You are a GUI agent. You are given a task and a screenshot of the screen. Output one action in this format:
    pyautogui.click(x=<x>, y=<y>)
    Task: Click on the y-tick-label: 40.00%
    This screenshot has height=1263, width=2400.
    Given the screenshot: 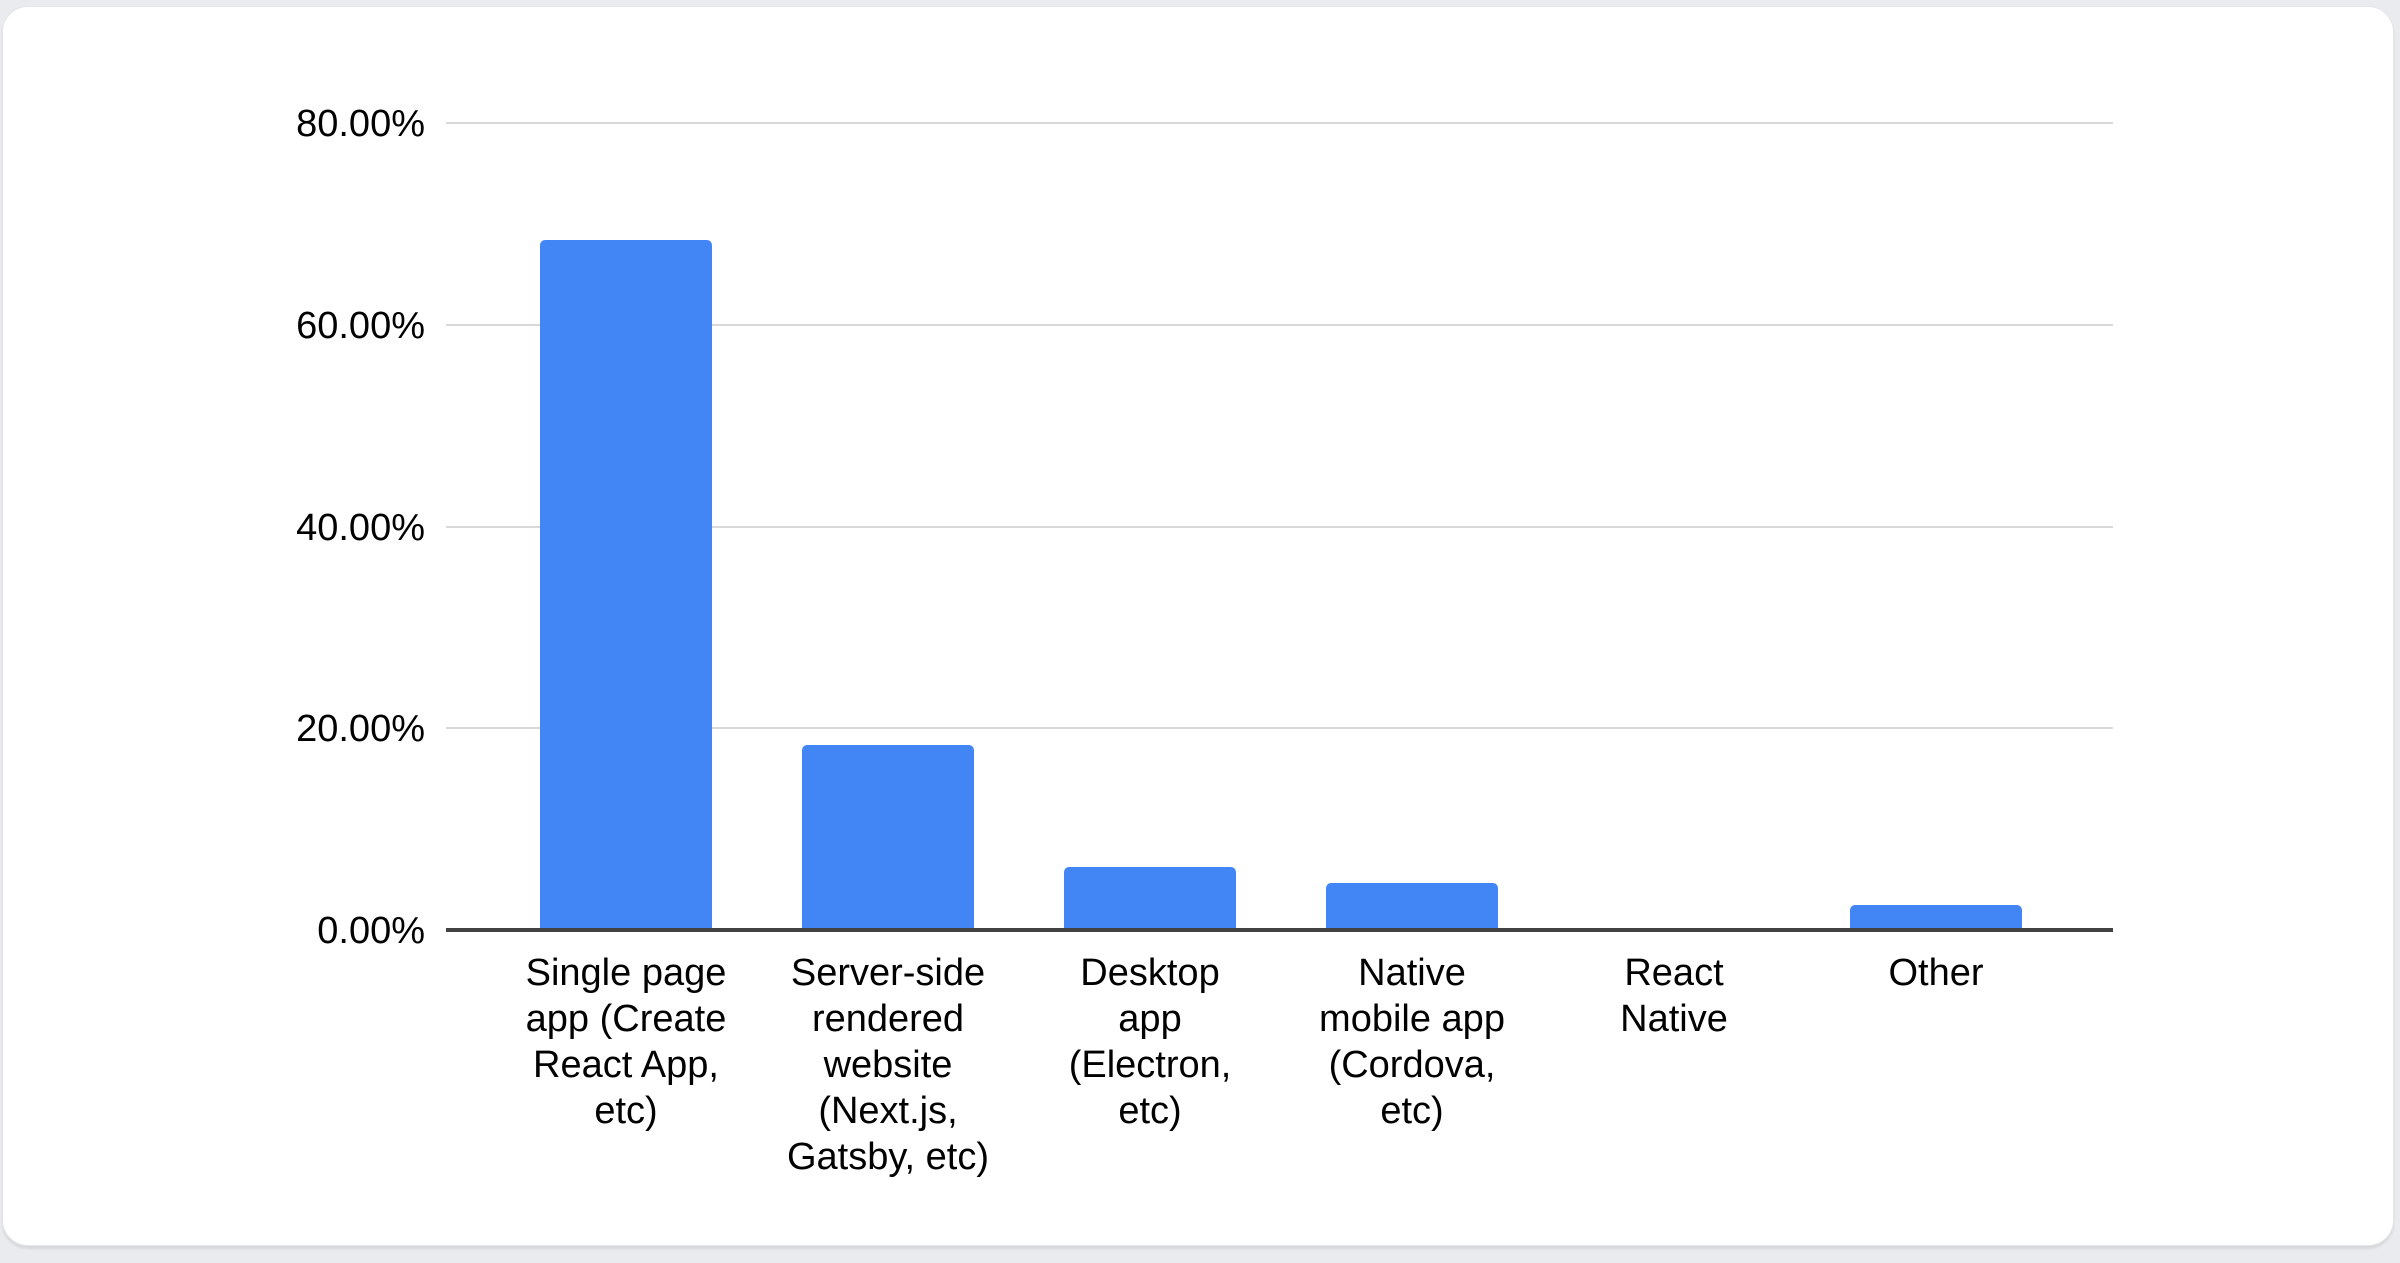 What is the action you would take?
    pyautogui.click(x=360, y=527)
    